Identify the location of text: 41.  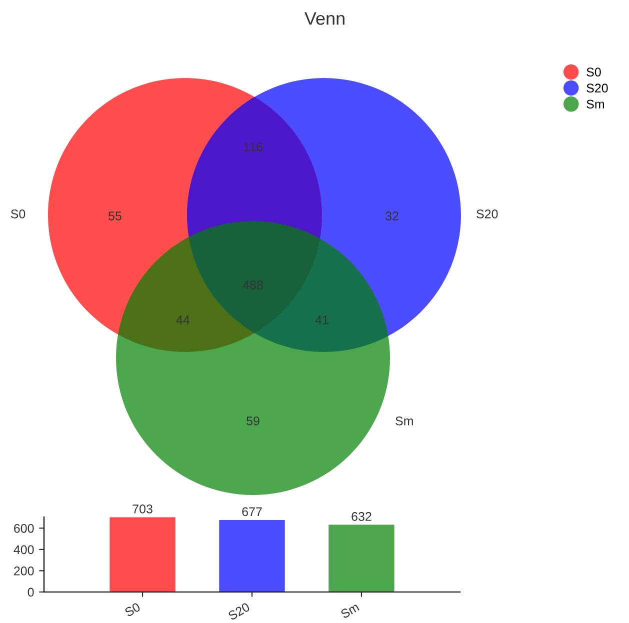
(321, 320).